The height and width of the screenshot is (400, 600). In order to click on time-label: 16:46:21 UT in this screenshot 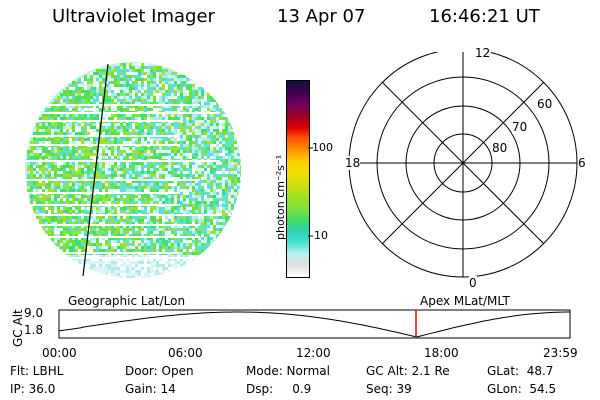, I will do `click(484, 16)`.